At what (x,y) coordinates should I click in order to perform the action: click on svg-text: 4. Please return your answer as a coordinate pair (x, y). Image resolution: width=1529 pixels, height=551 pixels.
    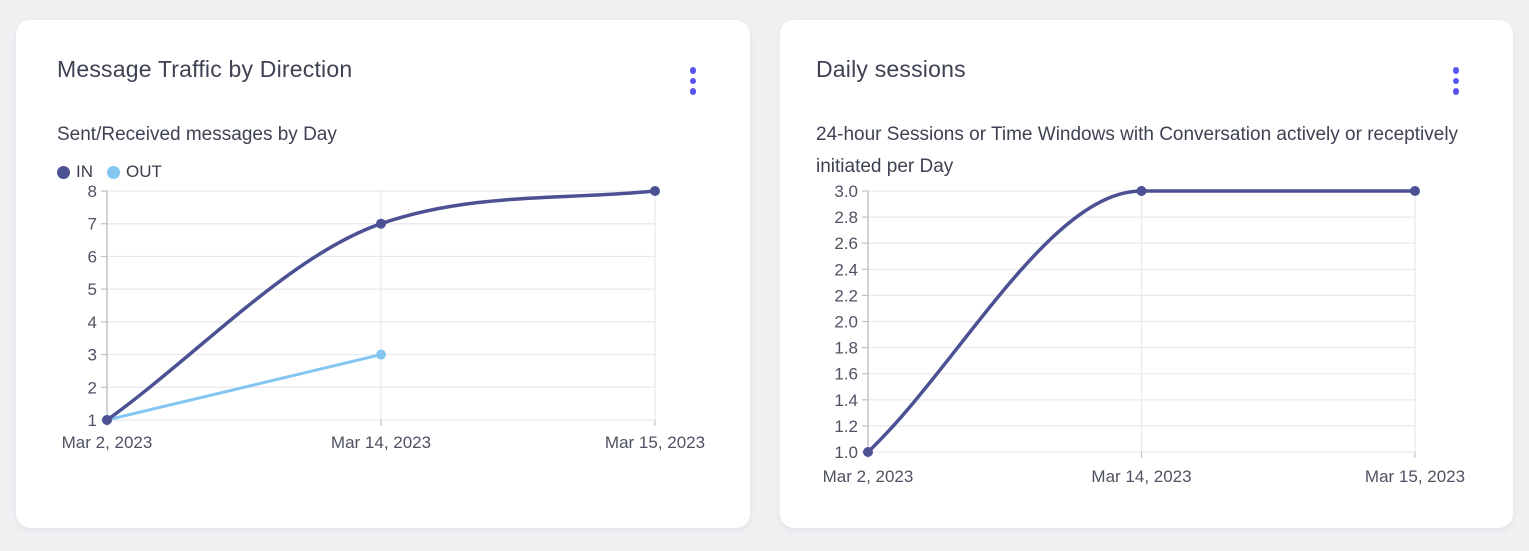
    Looking at the image, I should click on (92, 322).